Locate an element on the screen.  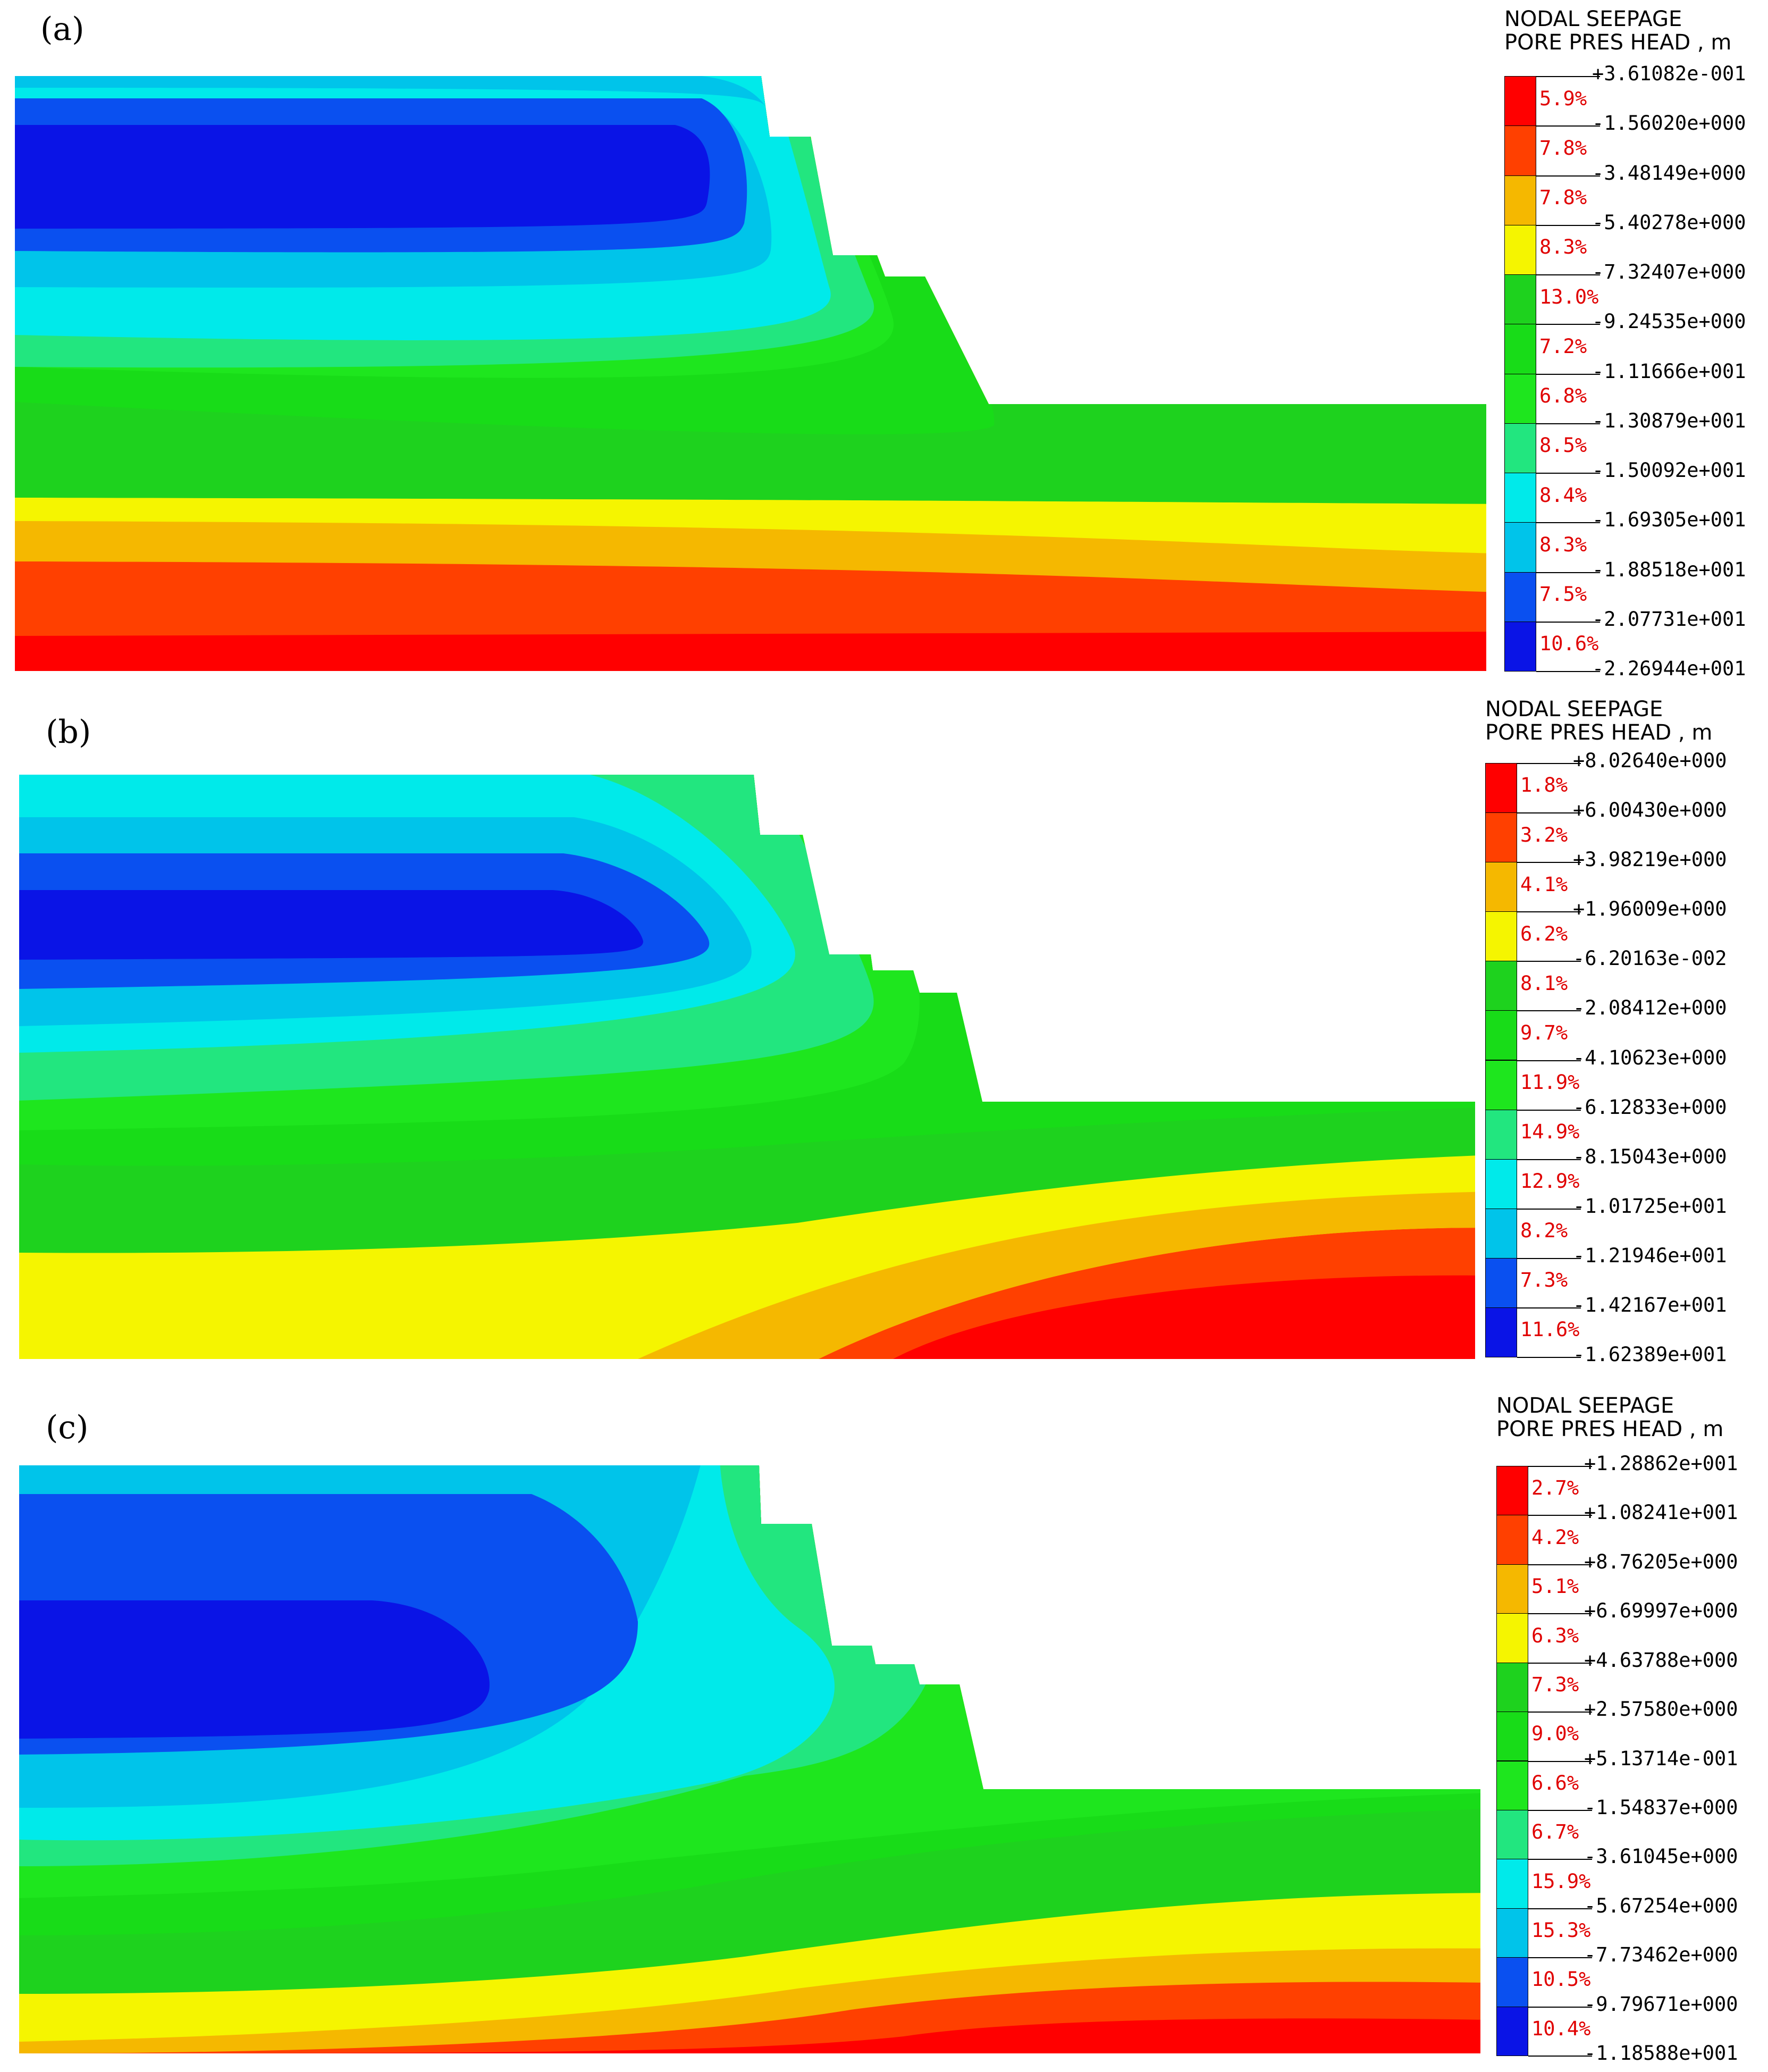
panel-label: (a) is located at coordinates (62, 29).